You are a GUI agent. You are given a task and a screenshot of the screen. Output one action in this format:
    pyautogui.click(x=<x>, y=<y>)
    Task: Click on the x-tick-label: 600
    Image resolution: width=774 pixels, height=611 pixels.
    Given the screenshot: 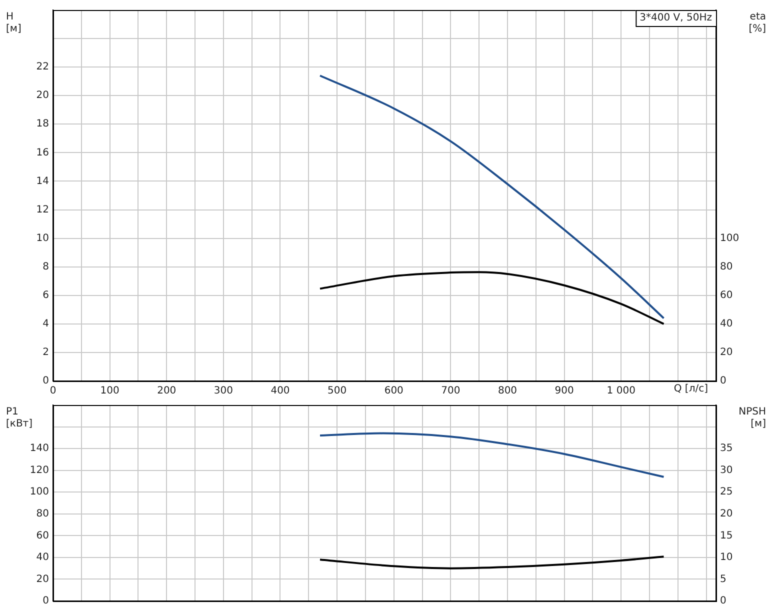 What is the action you would take?
    pyautogui.click(x=394, y=391)
    